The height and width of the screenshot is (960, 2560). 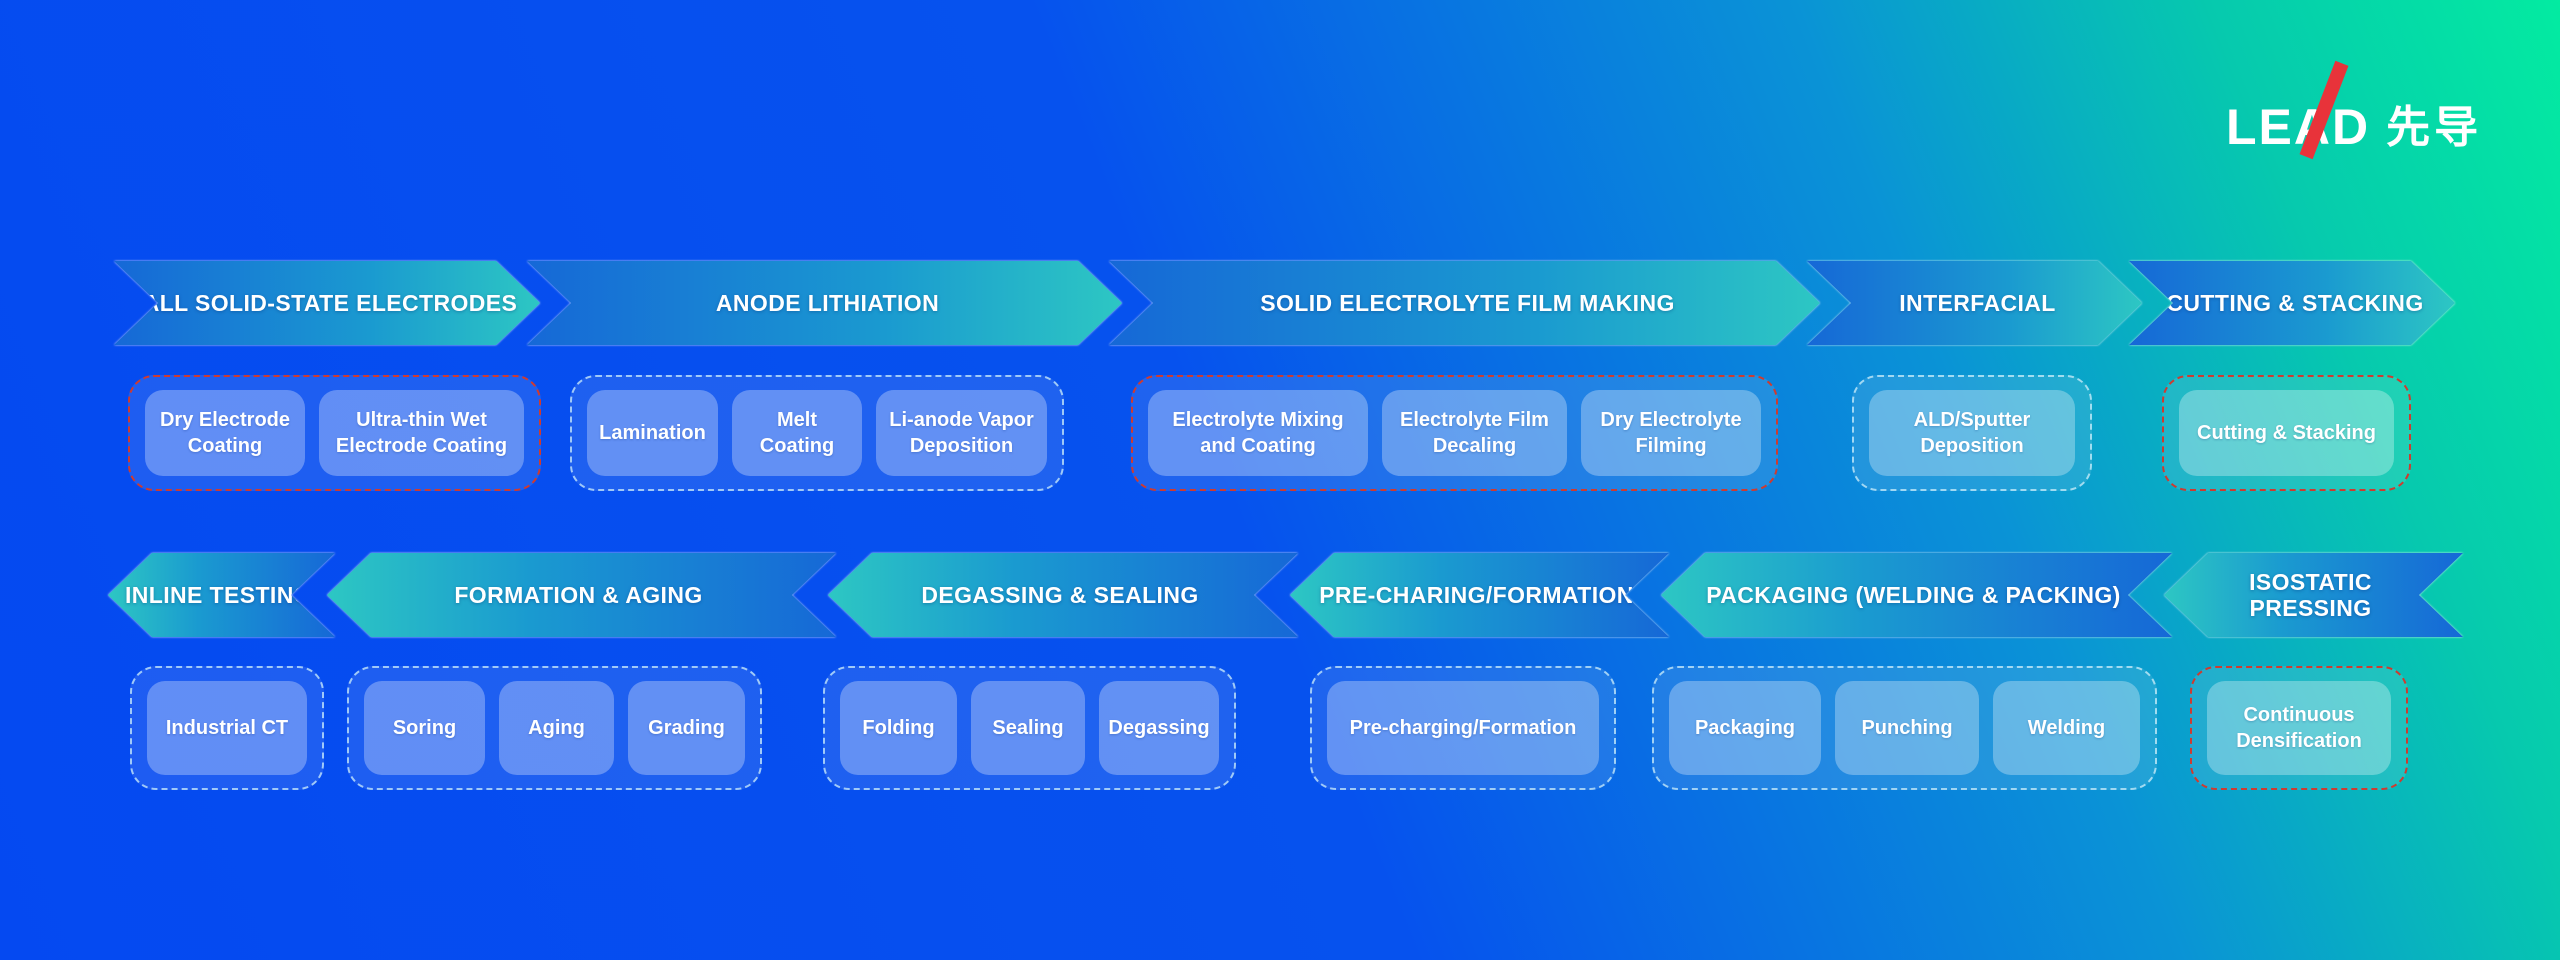 I want to click on step-cutting-stacking: Cutting & Stacking, so click(x=2286, y=433).